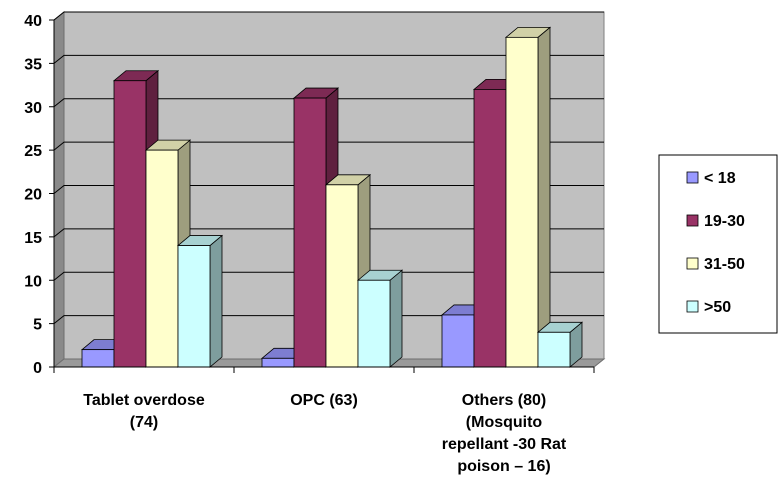 This screenshot has height=490, width=778. I want to click on y-tick-label: 5, so click(37, 325).